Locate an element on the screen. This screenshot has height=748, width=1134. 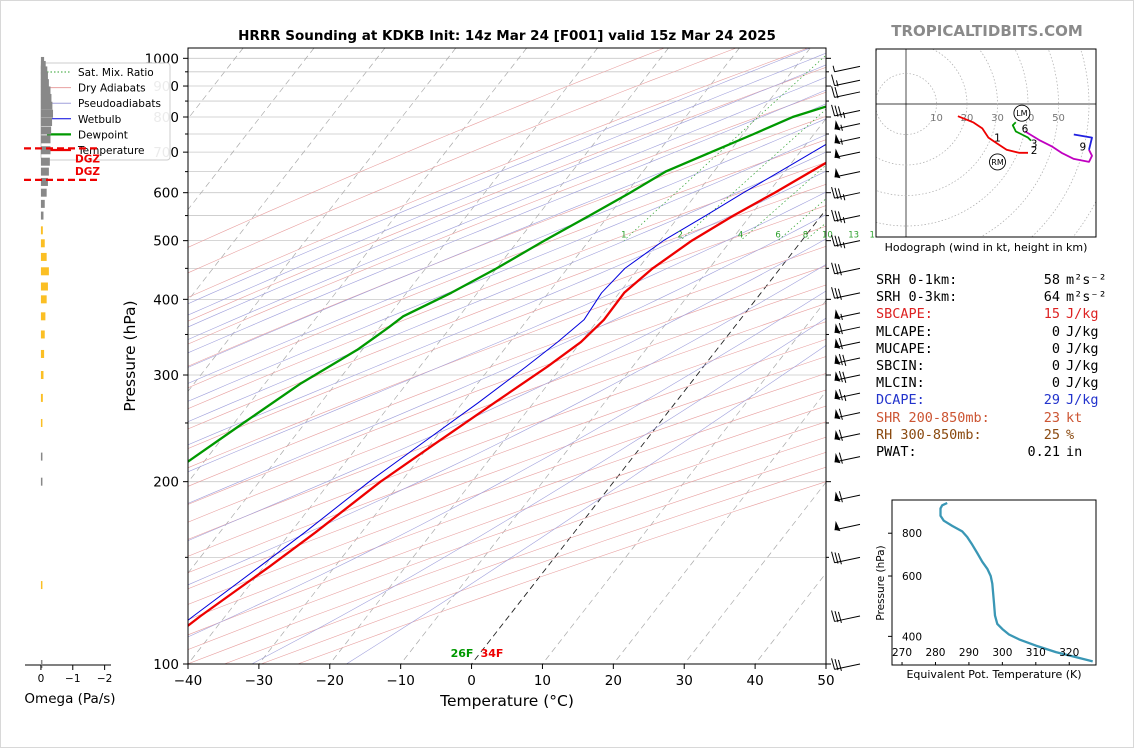
stat-row: SRH 0-1km: 58 m²s⁻² is located at coordinates (991, 280).